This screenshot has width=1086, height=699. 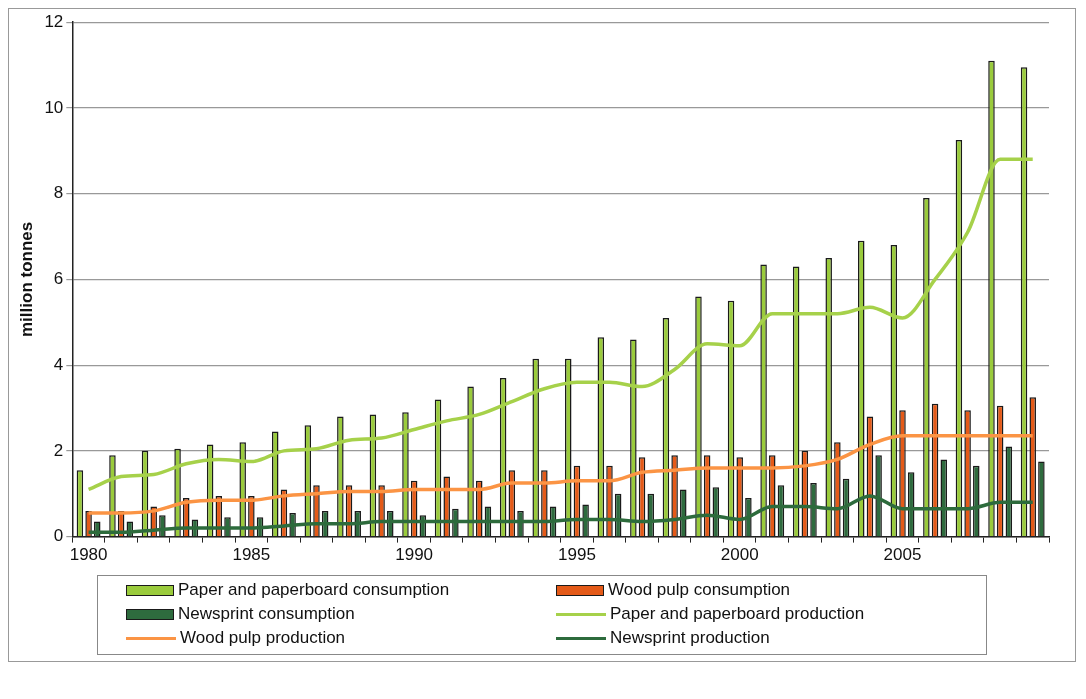 I want to click on legend-label: Newsprint production, so click(x=690, y=638).